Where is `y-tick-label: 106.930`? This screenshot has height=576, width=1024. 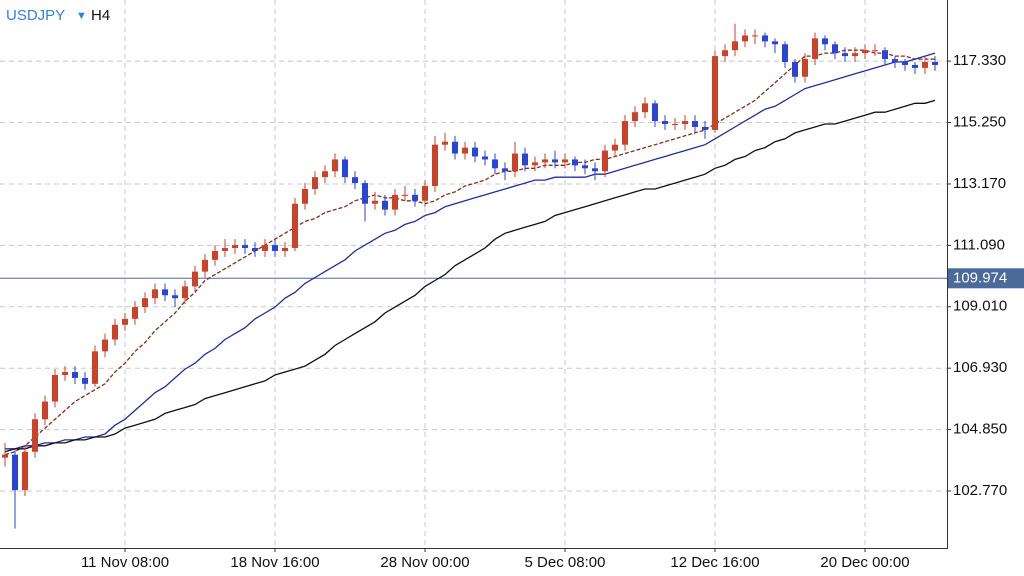
y-tick-label: 106.930 is located at coordinates (980, 367).